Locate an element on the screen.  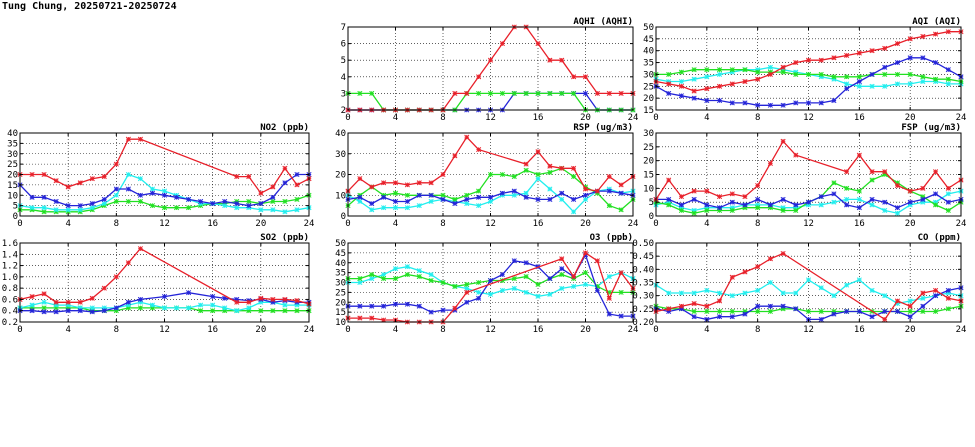
y-tick-label: 10 is located at coordinates (340, 196).